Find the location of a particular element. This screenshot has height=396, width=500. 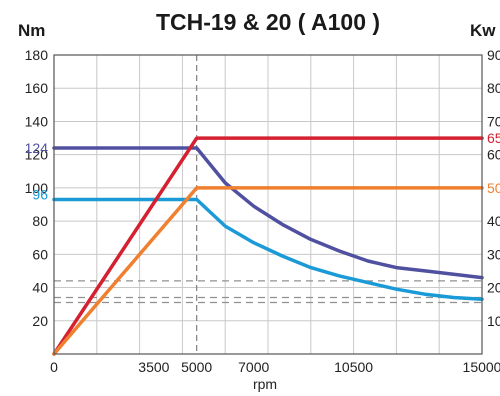

y-left-axis-label: Nm is located at coordinates (31, 30).